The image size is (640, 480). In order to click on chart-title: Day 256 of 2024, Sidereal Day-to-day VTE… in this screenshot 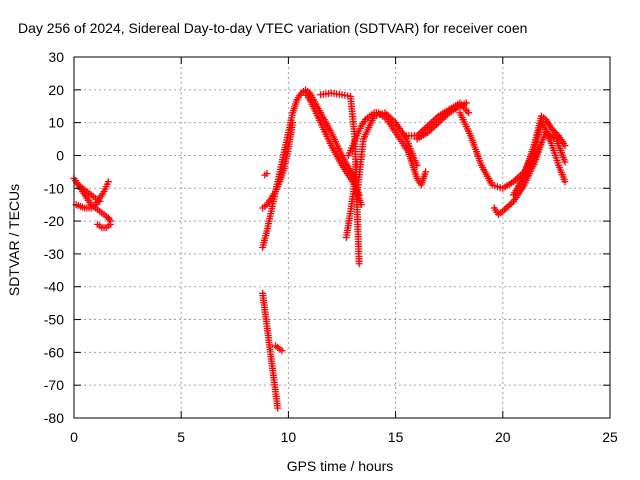, I will do `click(272, 28)`.